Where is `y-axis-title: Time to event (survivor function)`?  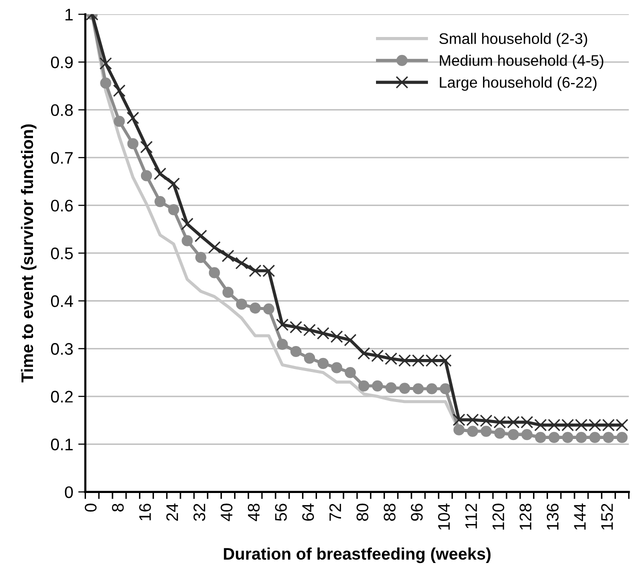 y-axis-title: Time to event (survivor function) is located at coordinates (28, 253).